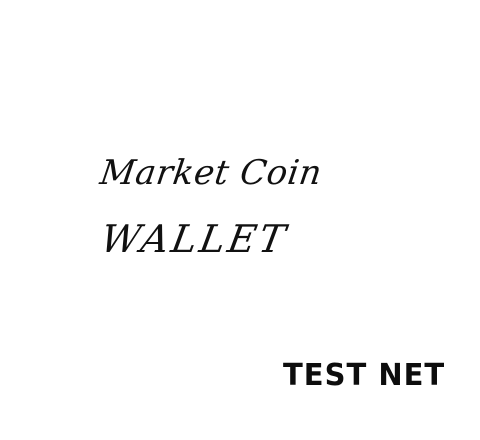 The width and height of the screenshot is (480, 440). What do you see at coordinates (364, 374) in the screenshot?
I see `network-label: TEST NET` at bounding box center [364, 374].